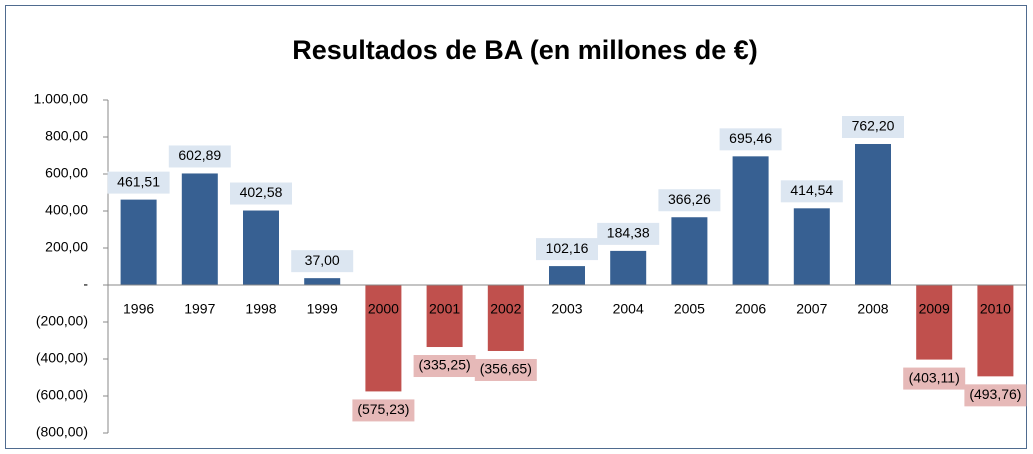  I want to click on value-label: 402,58, so click(261, 192).